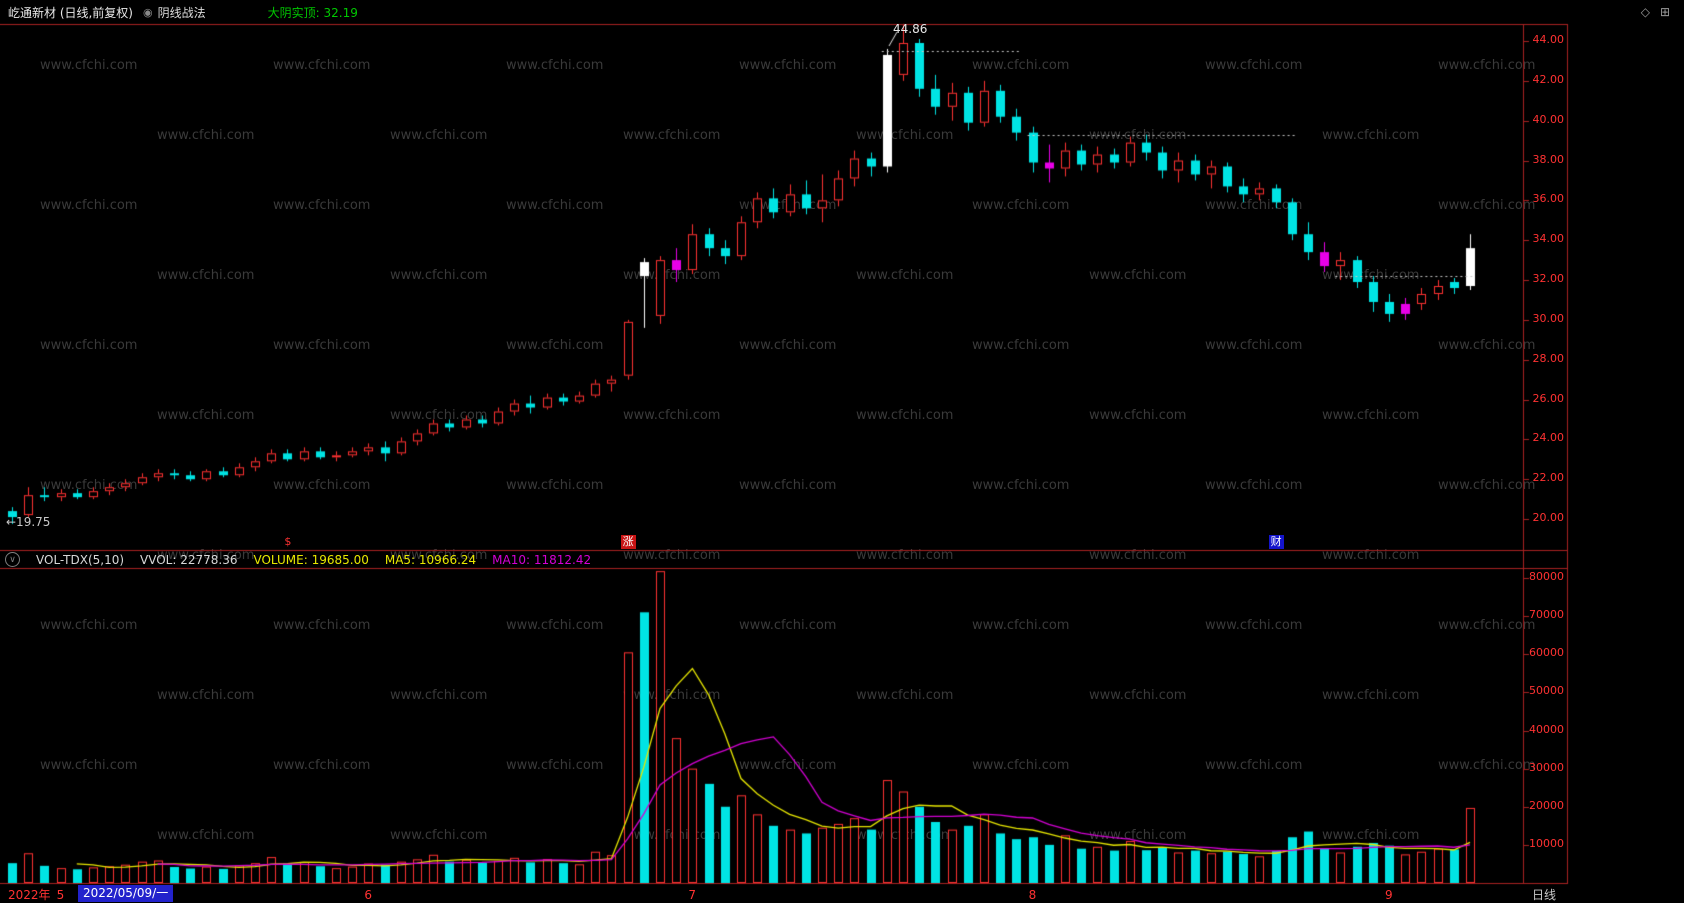 The height and width of the screenshot is (903, 1684). Describe the element at coordinates (628, 542) in the screenshot. I see `event-marker: 涨` at that location.